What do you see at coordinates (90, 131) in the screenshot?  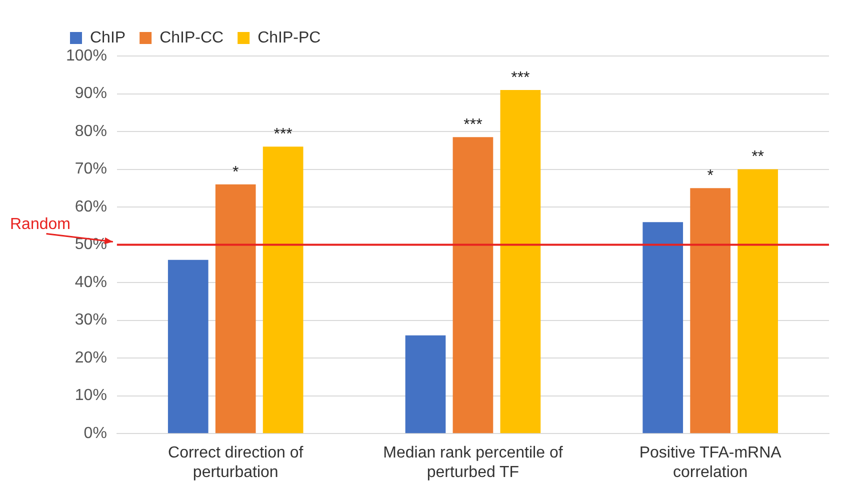 I see `y-tick-label: 80%` at bounding box center [90, 131].